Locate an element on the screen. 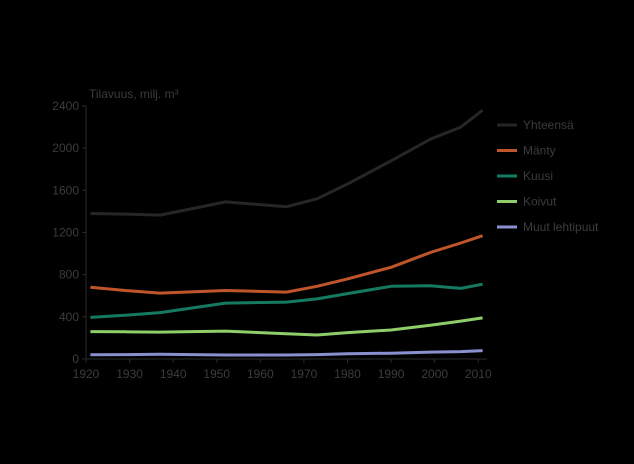 This screenshot has height=464, width=634. legend-label: Mänty is located at coordinates (539, 151).